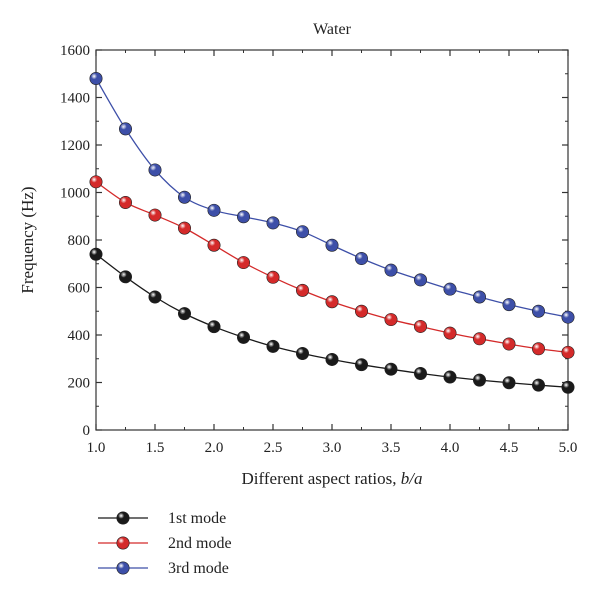  I want to click on x-tick-label: 4.5, so click(509, 448).